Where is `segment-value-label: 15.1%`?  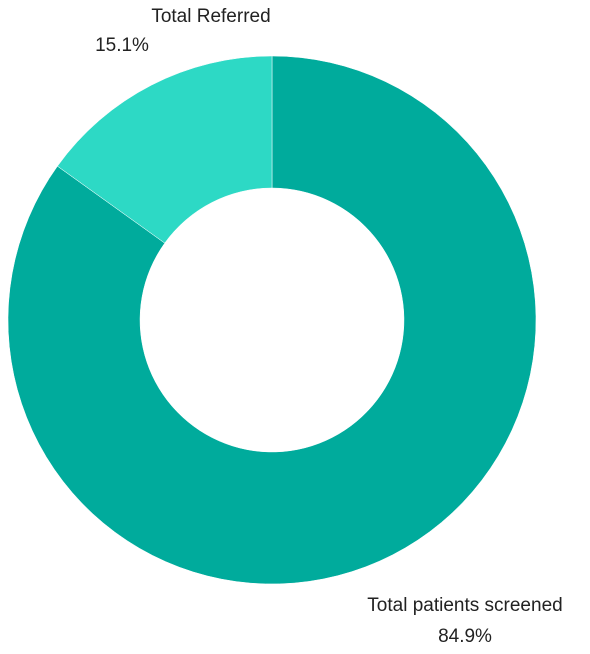 segment-value-label: 15.1% is located at coordinates (122, 45).